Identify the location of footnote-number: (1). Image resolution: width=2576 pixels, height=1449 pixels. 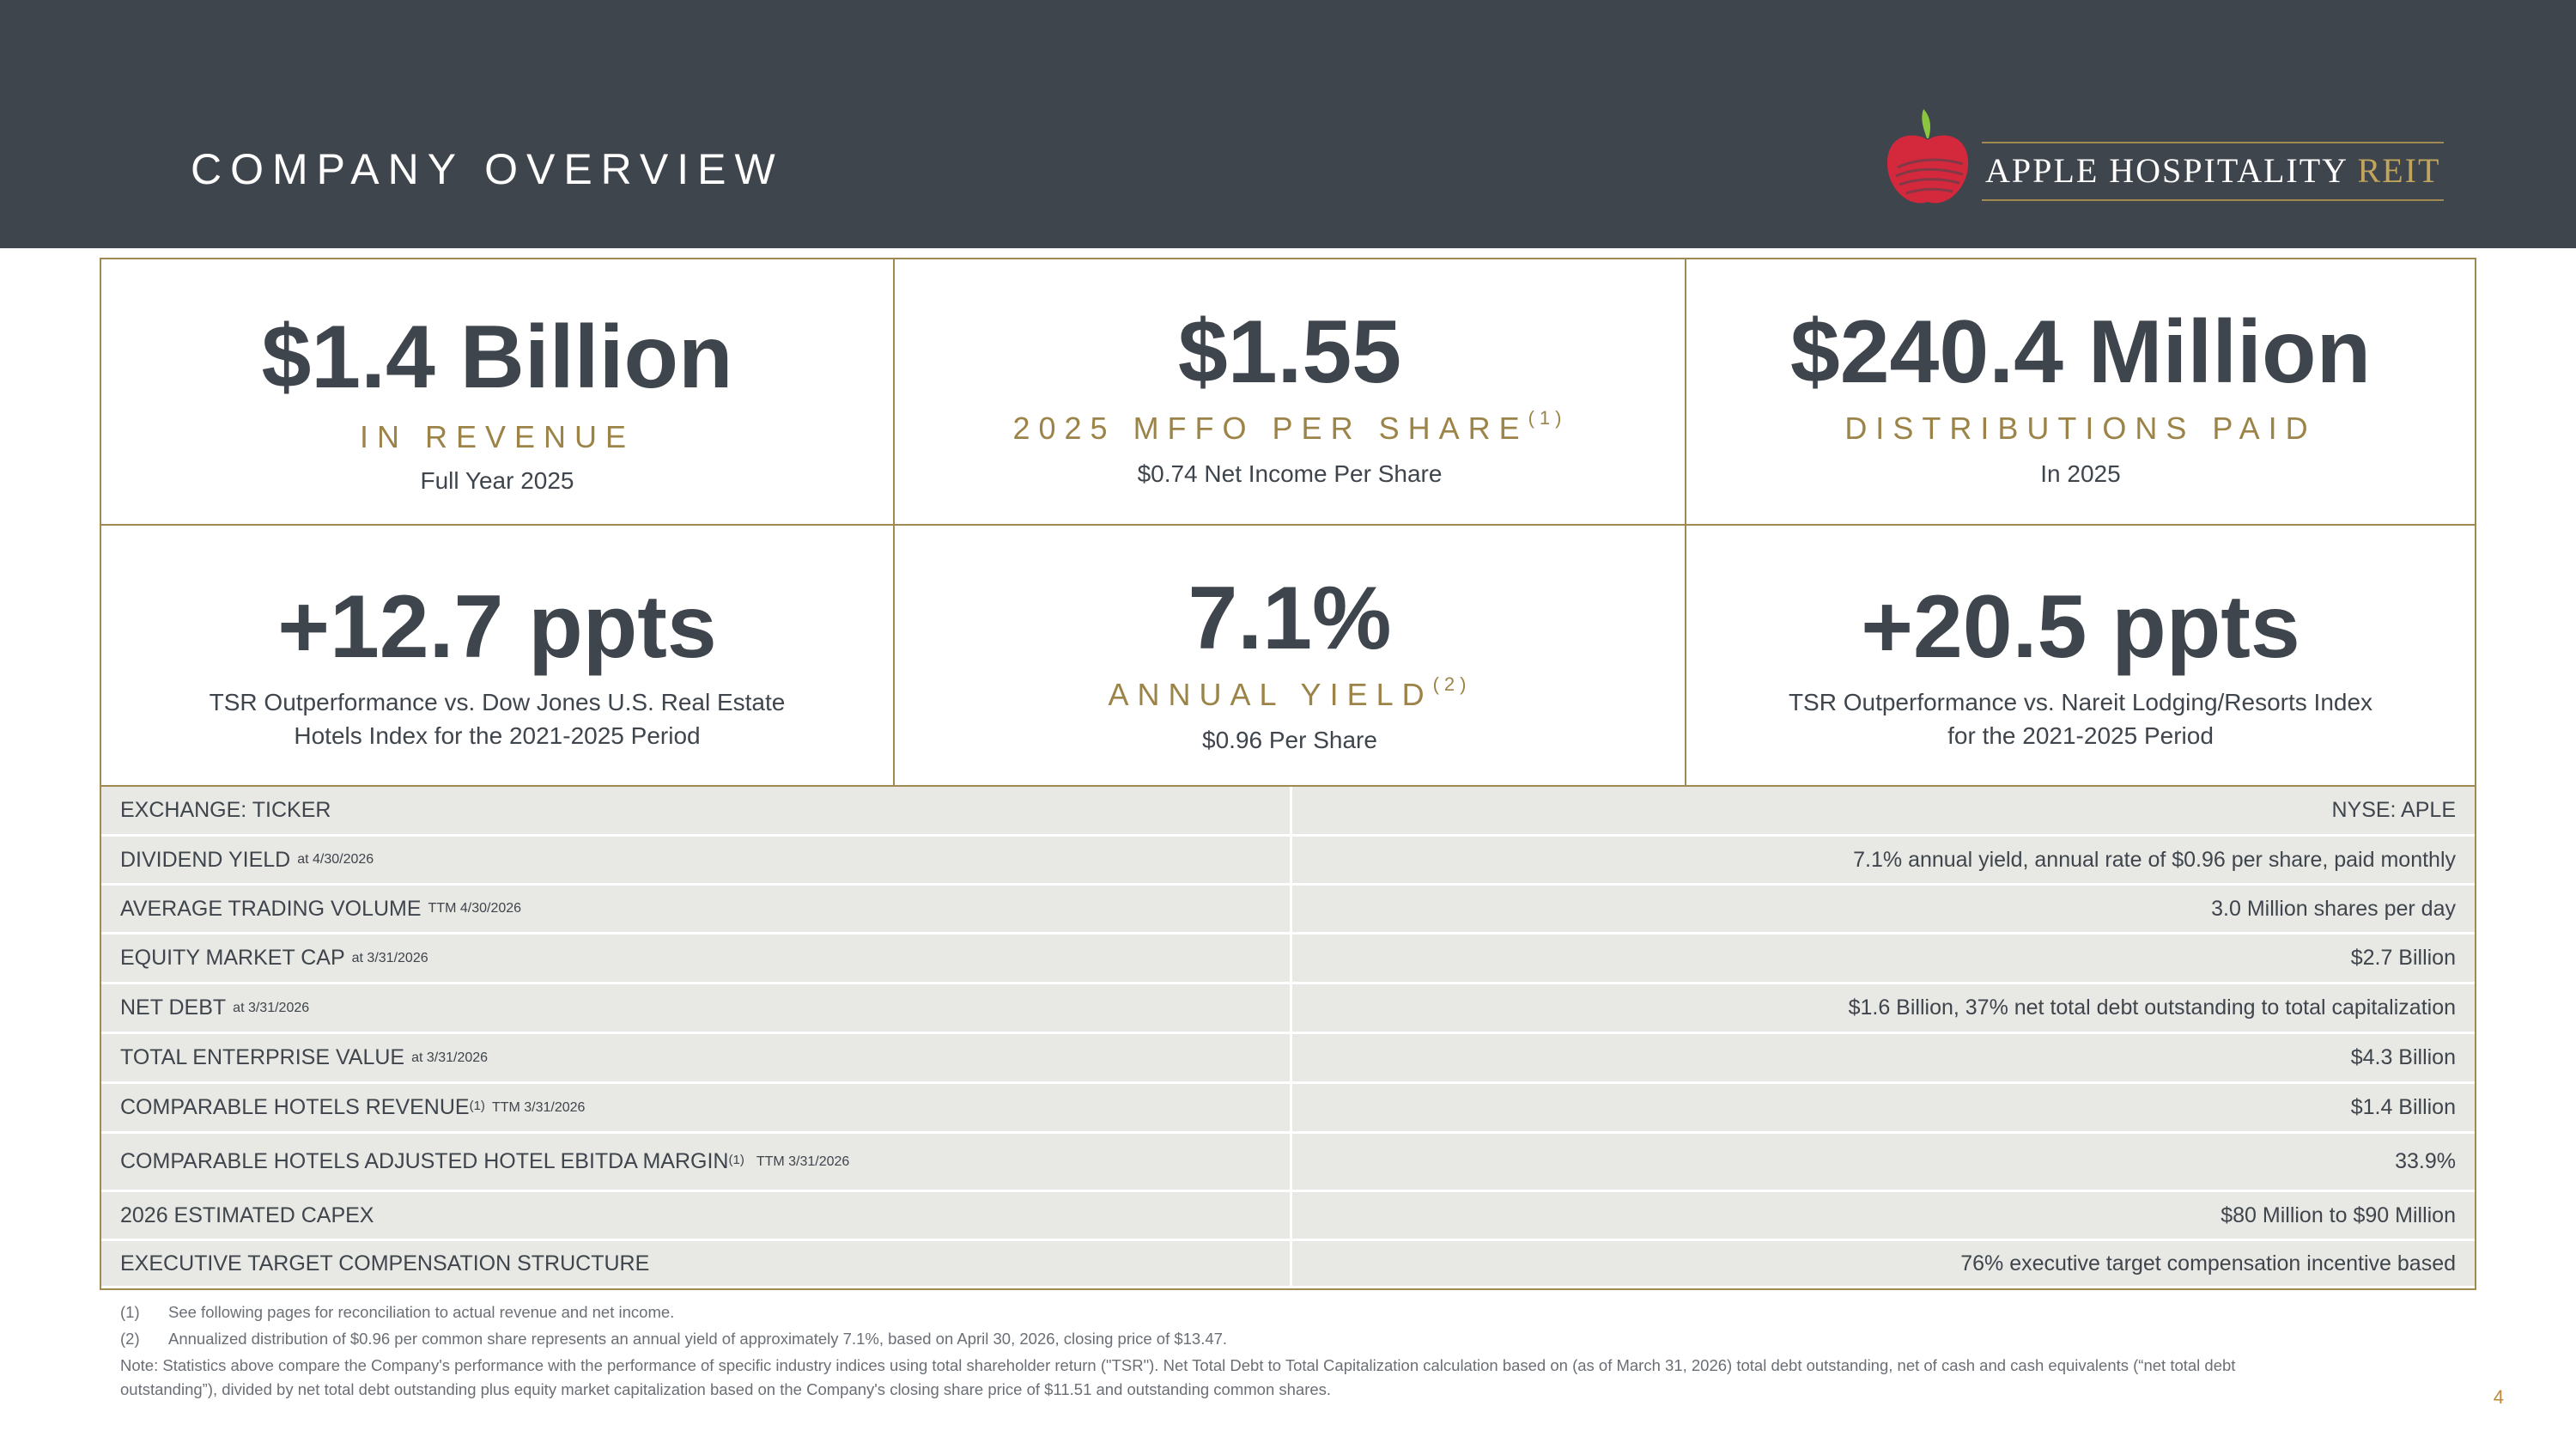
(130, 1312).